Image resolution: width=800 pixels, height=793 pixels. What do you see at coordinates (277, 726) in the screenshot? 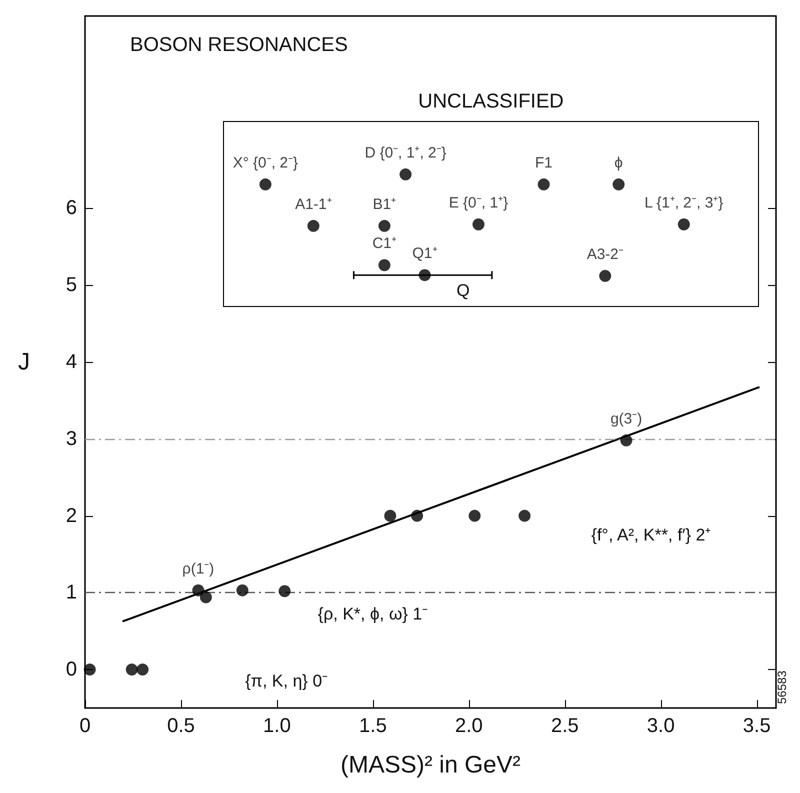
I see `x-tick-label: 1.0` at bounding box center [277, 726].